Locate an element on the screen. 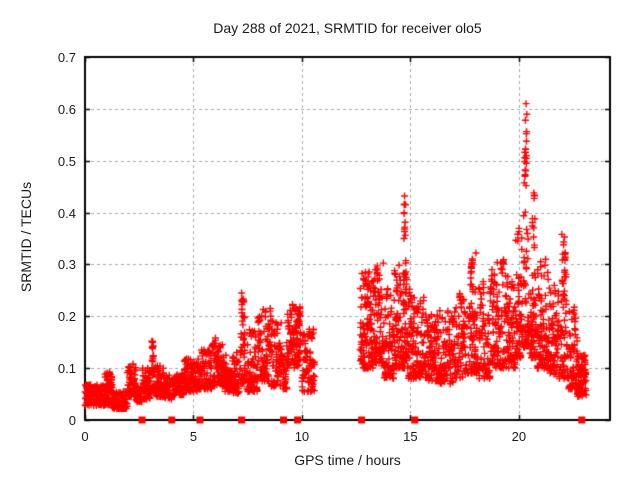  x-axis-label: GPS time / hours is located at coordinates (347, 460).